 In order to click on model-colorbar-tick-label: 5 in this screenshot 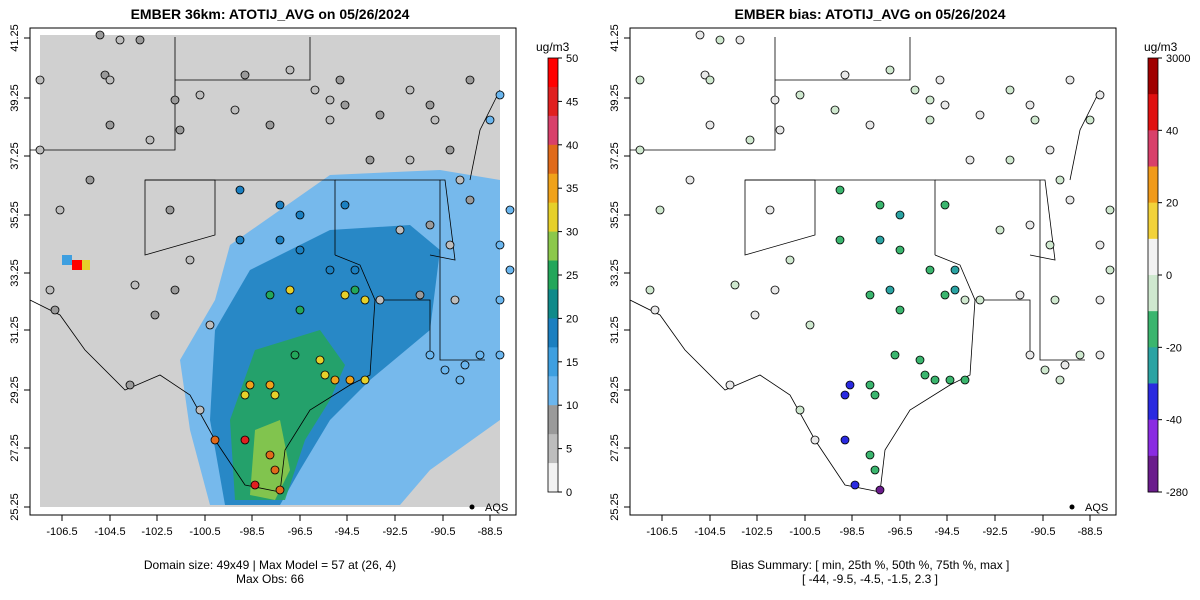, I will do `click(569, 450)`.